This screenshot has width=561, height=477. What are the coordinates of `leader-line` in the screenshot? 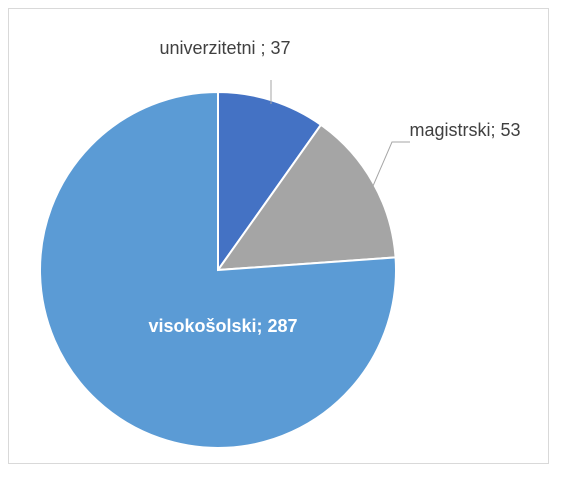 It's located at (391, 164).